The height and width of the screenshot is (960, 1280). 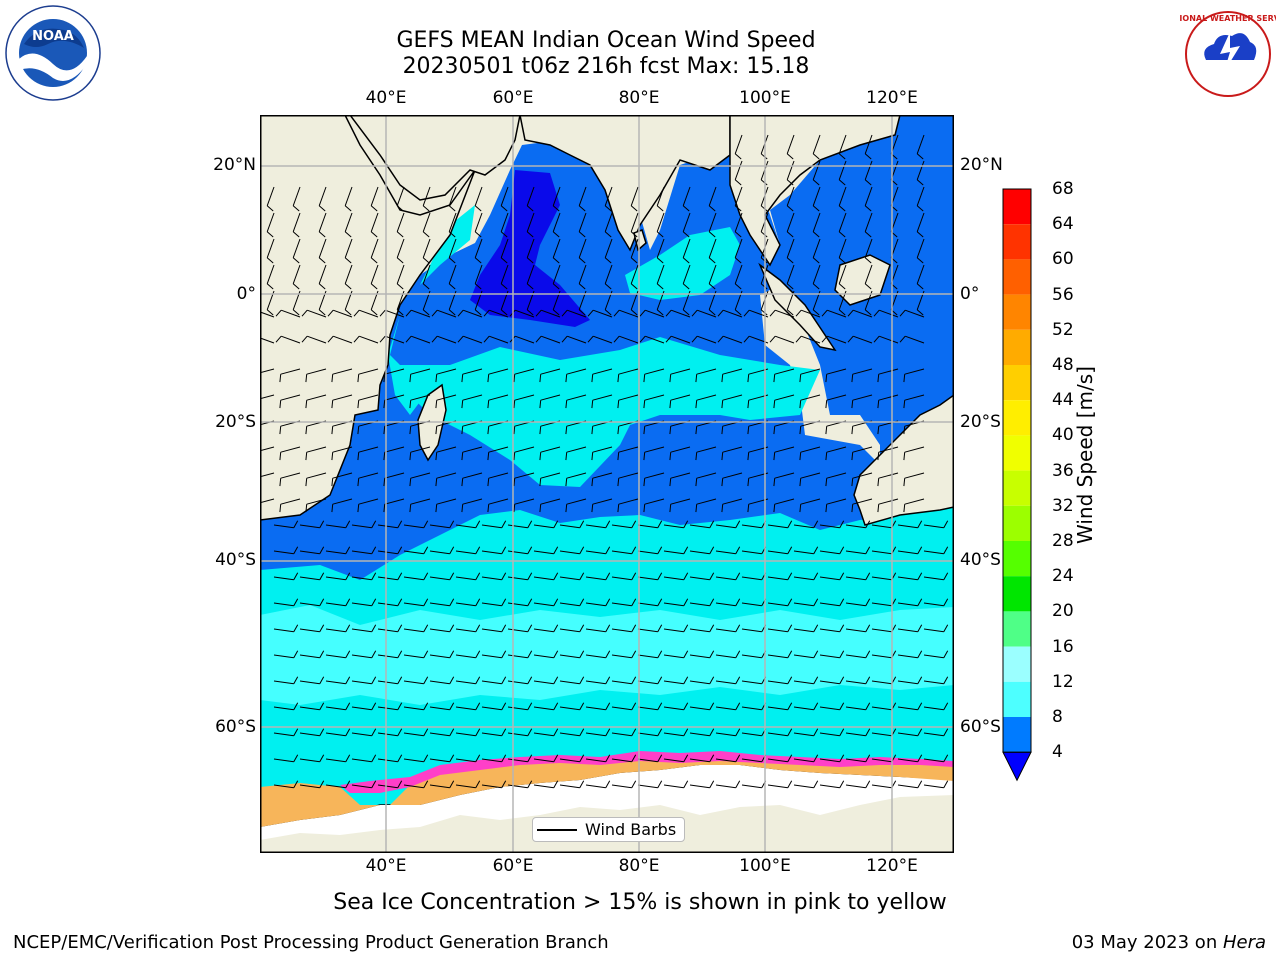 I want to click on lon-tick-bottom-80e: 80°E, so click(x=639, y=866).